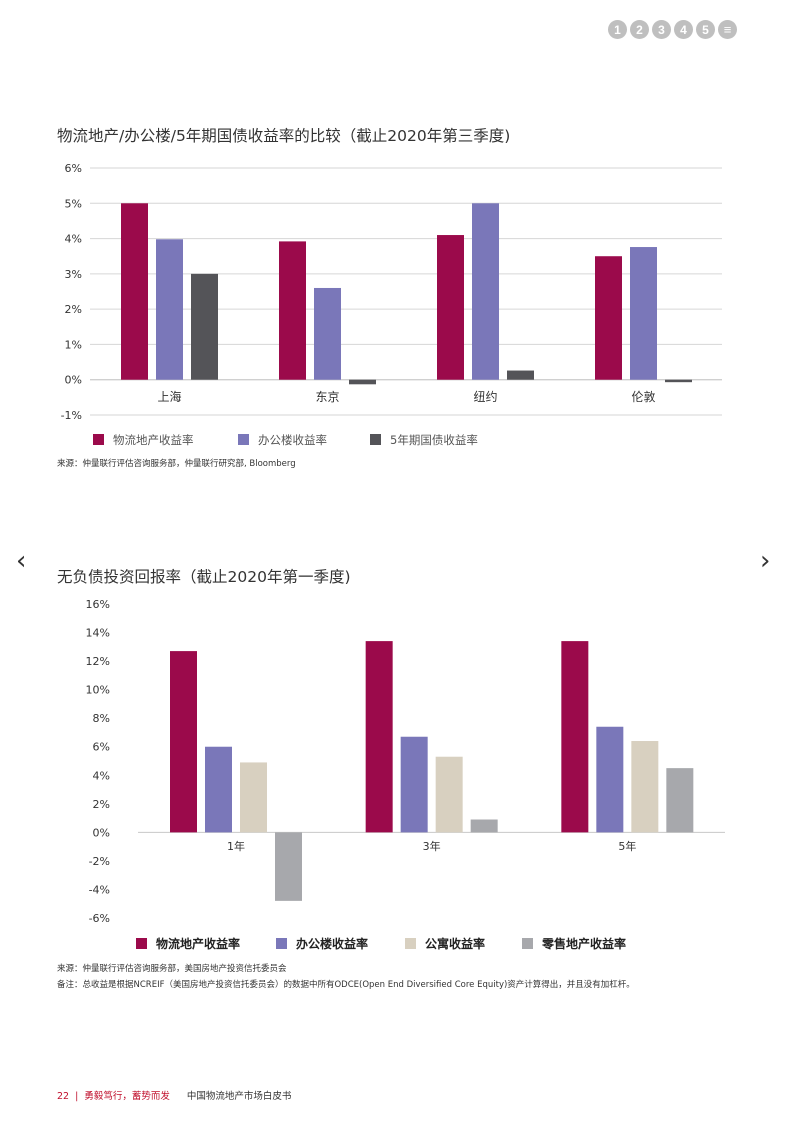 Image resolution: width=793 pixels, height=1122 pixels. Describe the element at coordinates (432, 846) in the screenshot. I see `category-label: 3年` at that location.